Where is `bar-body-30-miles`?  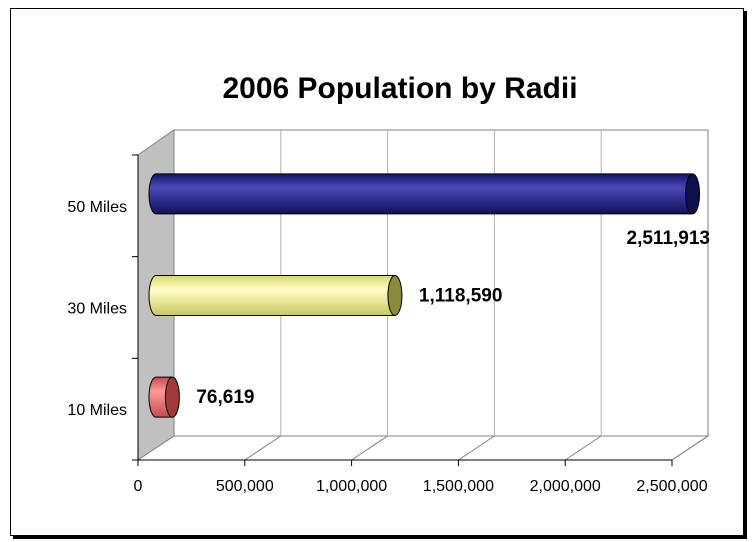
bar-body-30-miles is located at coordinates (272, 295).